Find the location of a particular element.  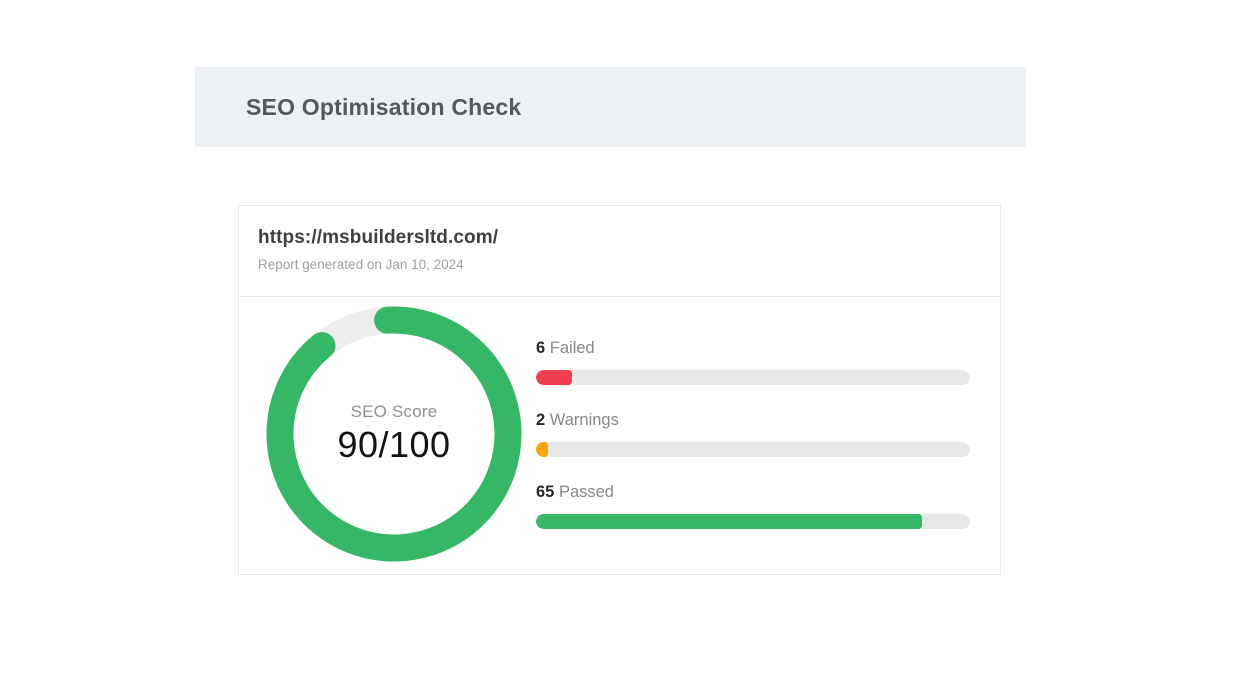

metric-failed-track is located at coordinates (753, 377).